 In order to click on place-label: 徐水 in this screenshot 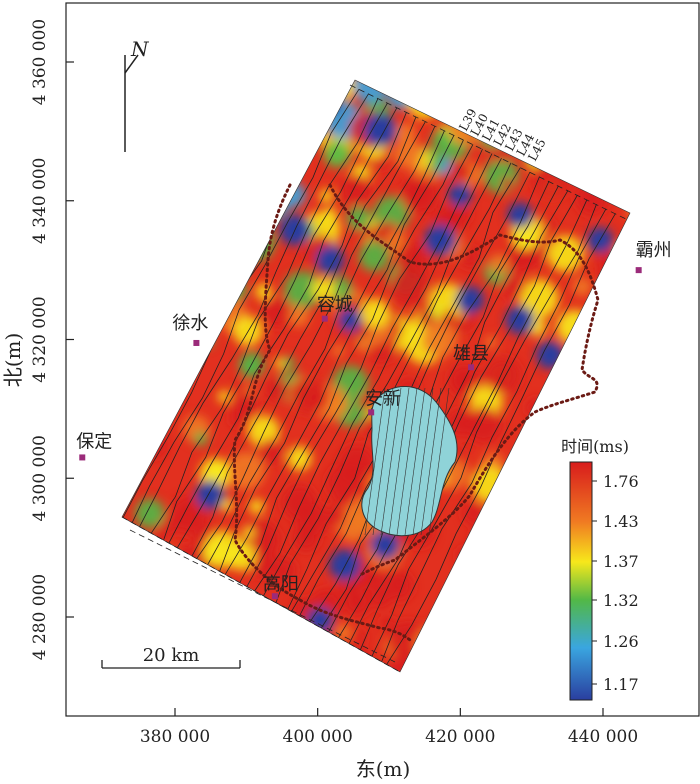, I will do `click(190, 323)`.